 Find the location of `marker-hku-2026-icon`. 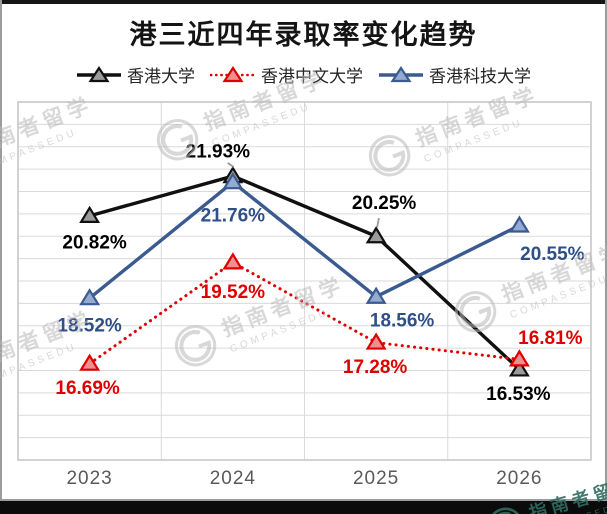

marker-hku-2026-icon is located at coordinates (519, 368).